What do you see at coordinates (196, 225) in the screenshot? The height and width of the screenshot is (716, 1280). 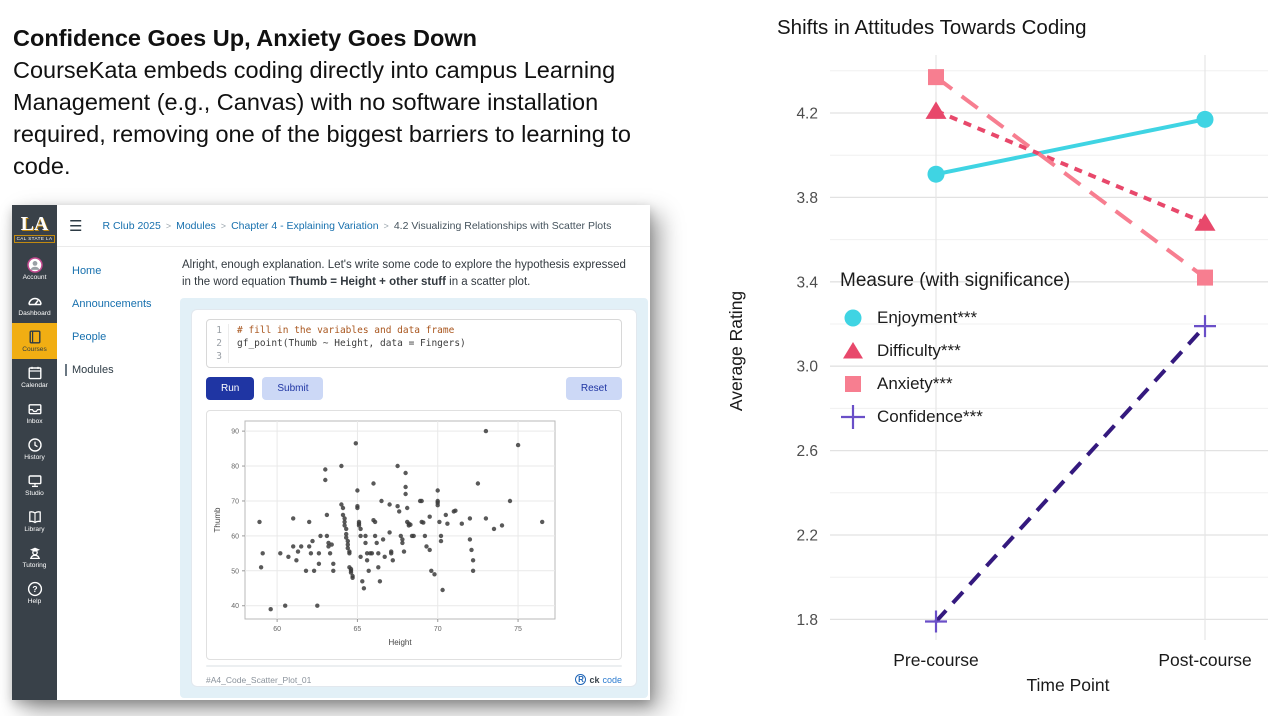 I see `breadcrumb-link: Modules` at bounding box center [196, 225].